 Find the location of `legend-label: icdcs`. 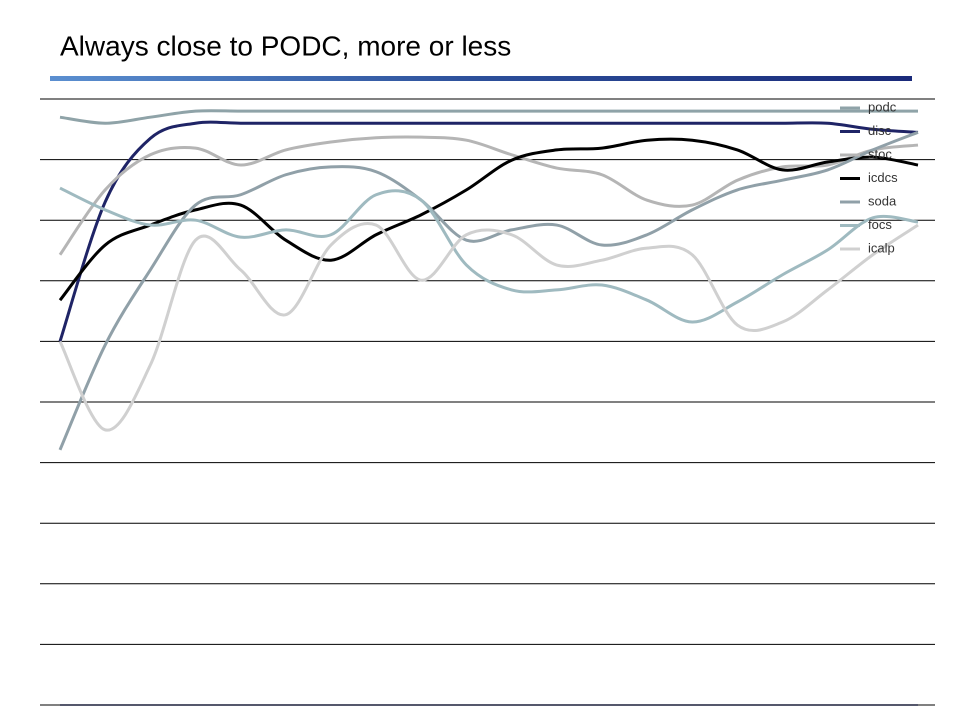

legend-label: icdcs is located at coordinates (883, 177).